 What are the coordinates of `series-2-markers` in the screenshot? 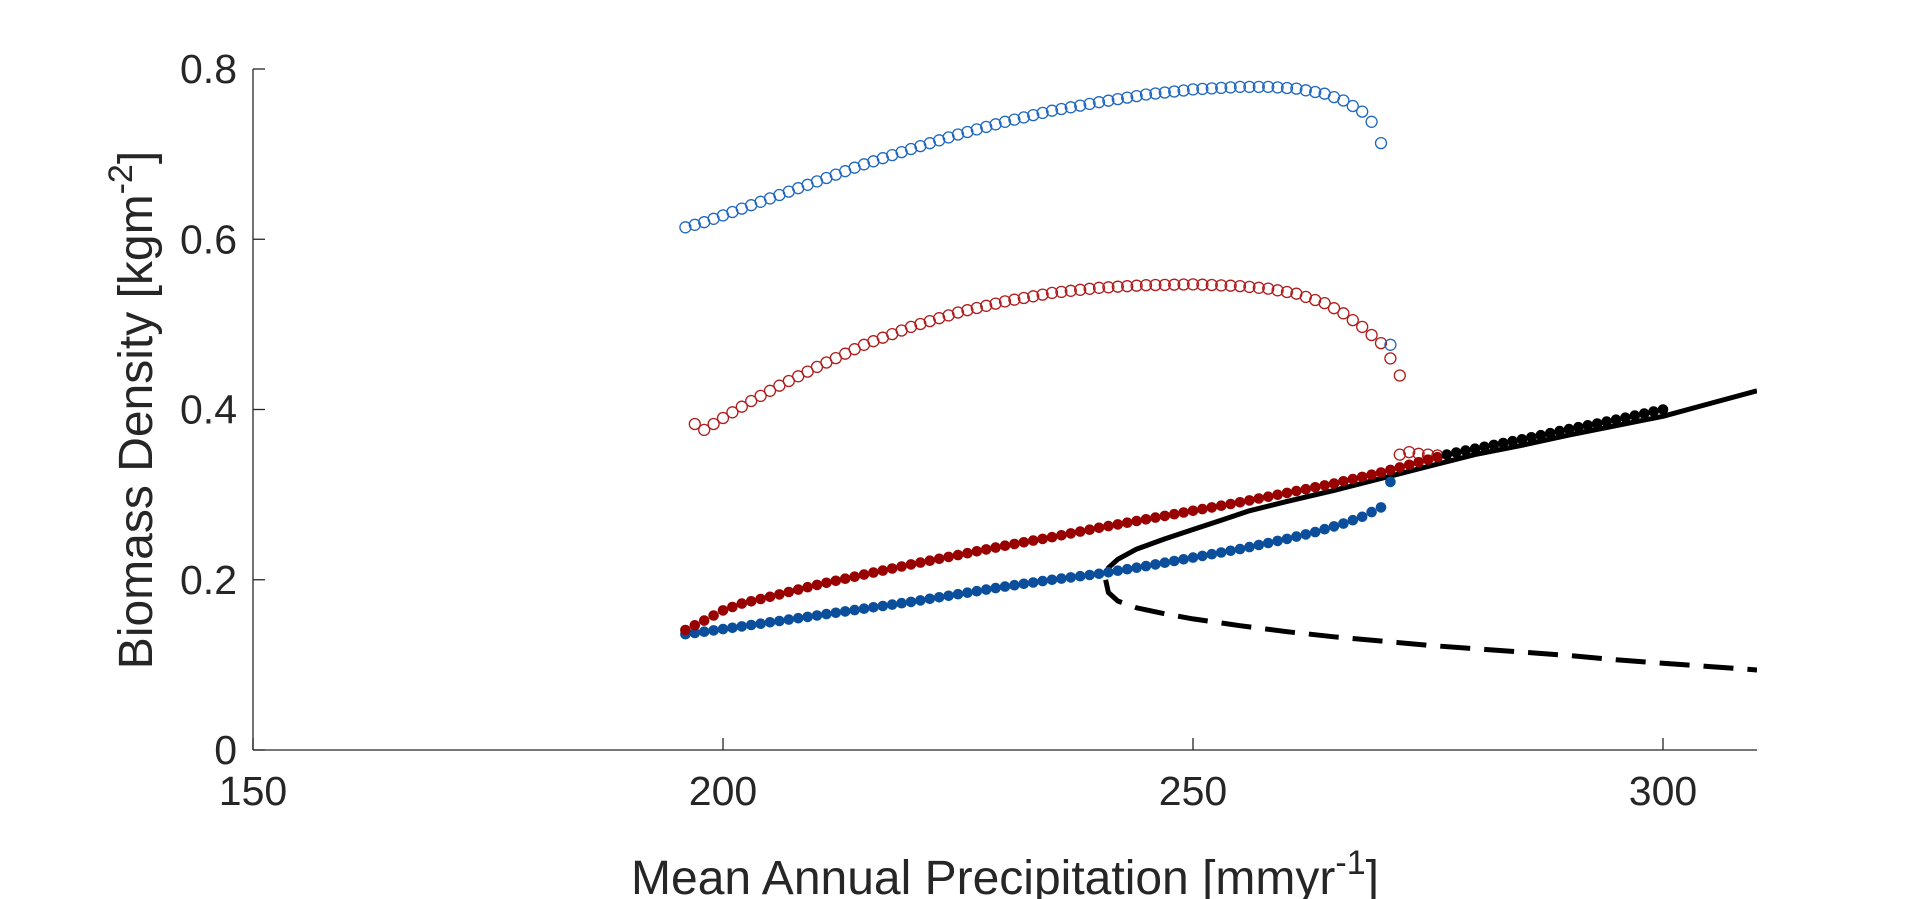 It's located at (1390, 344).